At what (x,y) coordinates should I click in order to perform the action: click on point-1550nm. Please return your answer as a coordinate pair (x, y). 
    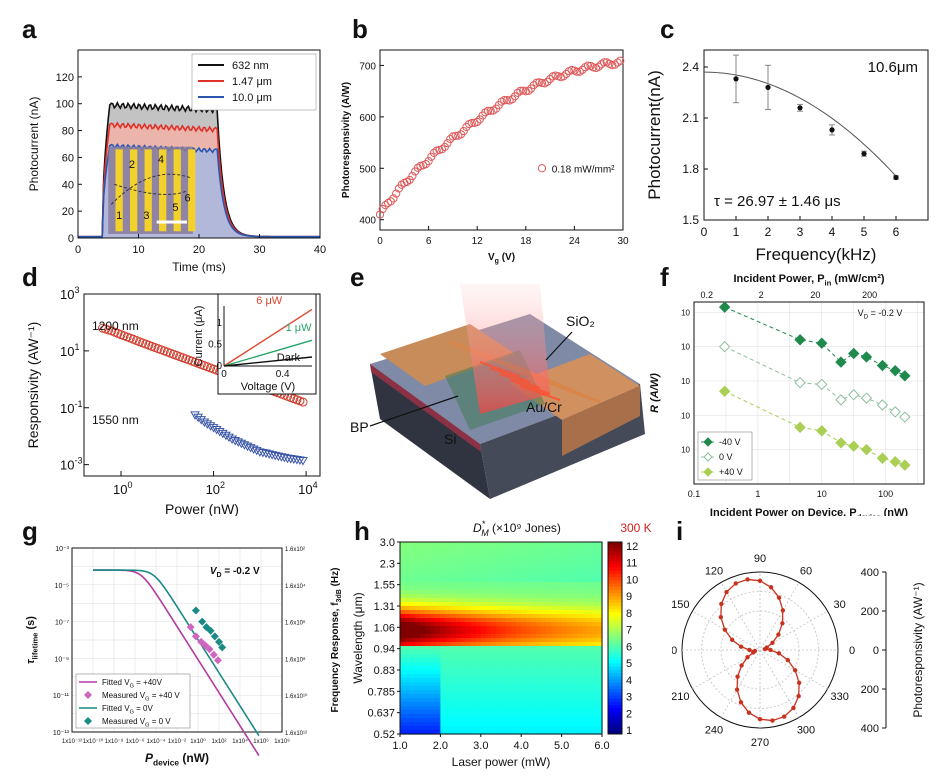
    Looking at the image, I should click on (272, 455).